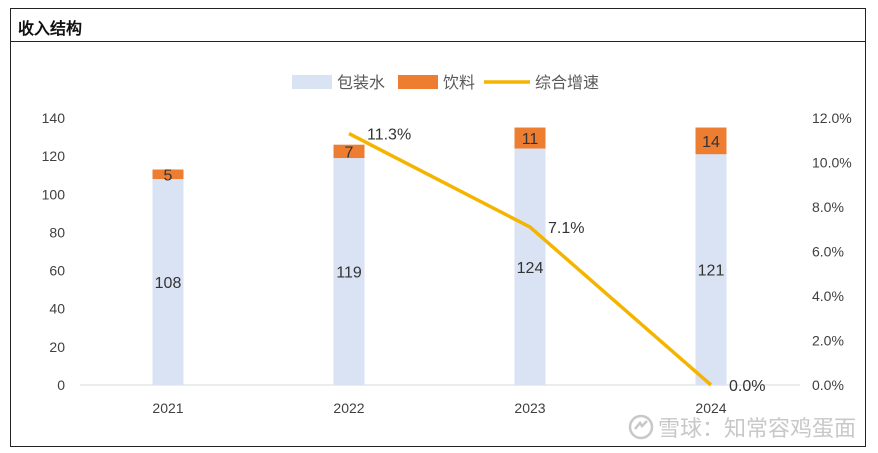 The height and width of the screenshot is (453, 878). I want to click on panel-title: 收入结构, so click(50, 28).